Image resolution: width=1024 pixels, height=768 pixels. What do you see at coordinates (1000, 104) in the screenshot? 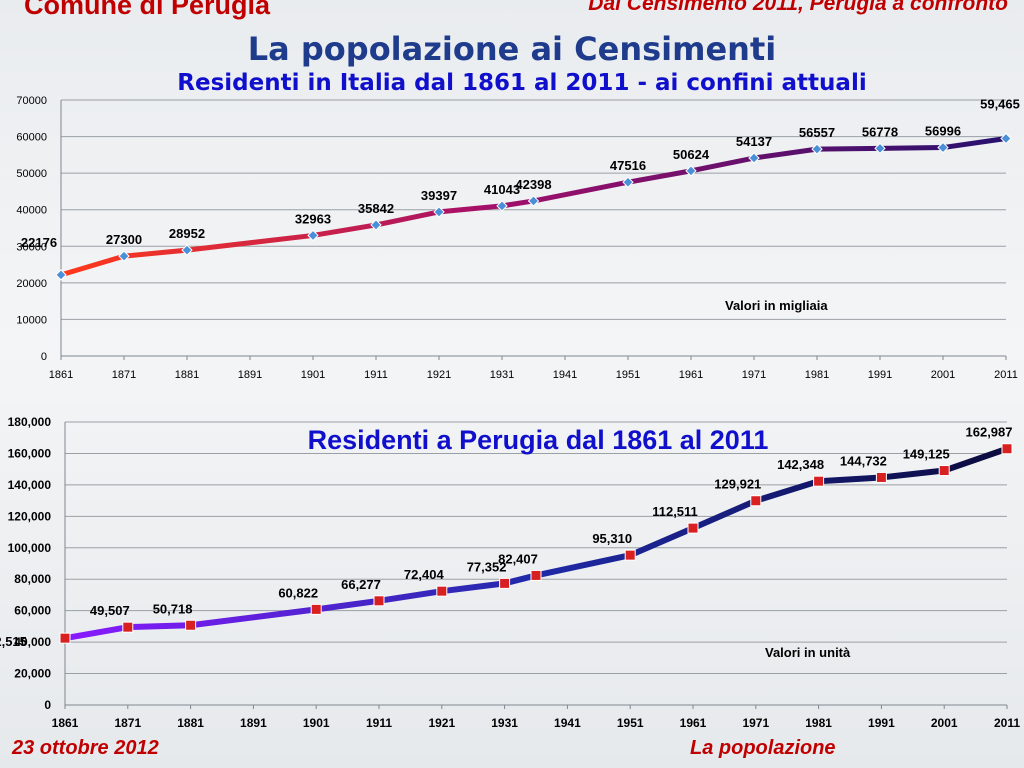
I see `data-label: 59,465` at bounding box center [1000, 104].